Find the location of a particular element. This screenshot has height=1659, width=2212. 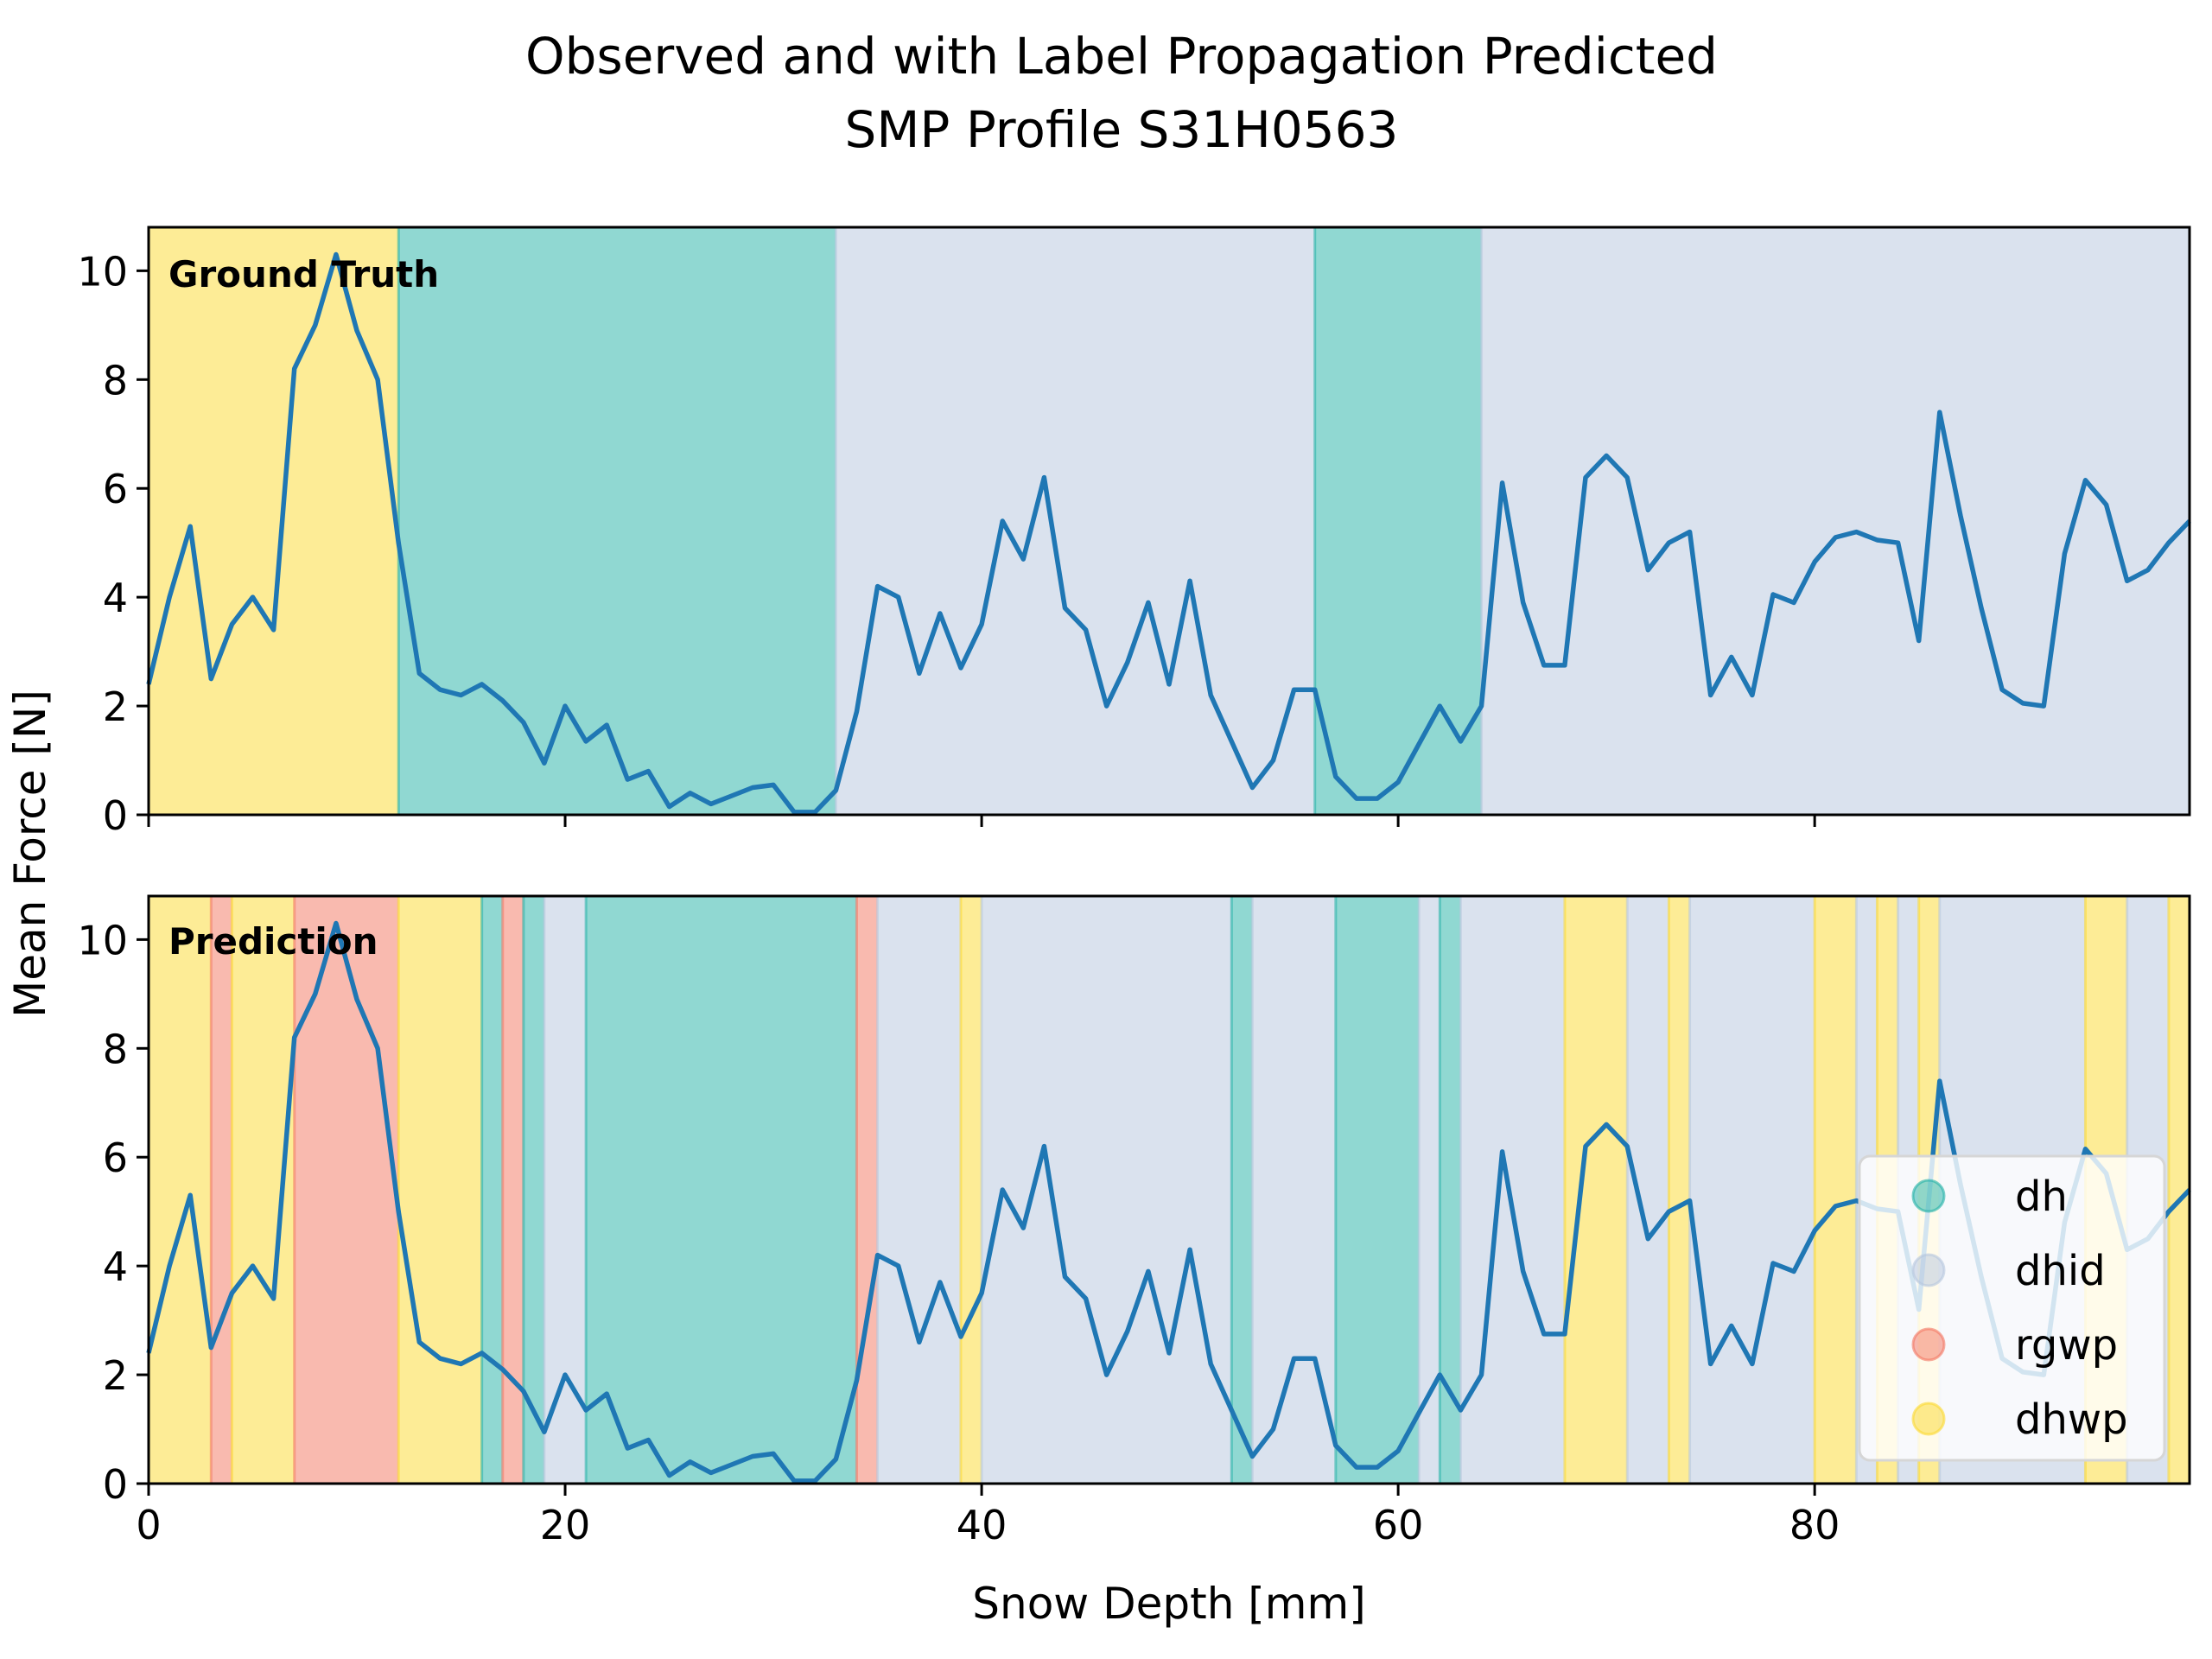

prediction-y-tick-label: 2 is located at coordinates (115, 1375).